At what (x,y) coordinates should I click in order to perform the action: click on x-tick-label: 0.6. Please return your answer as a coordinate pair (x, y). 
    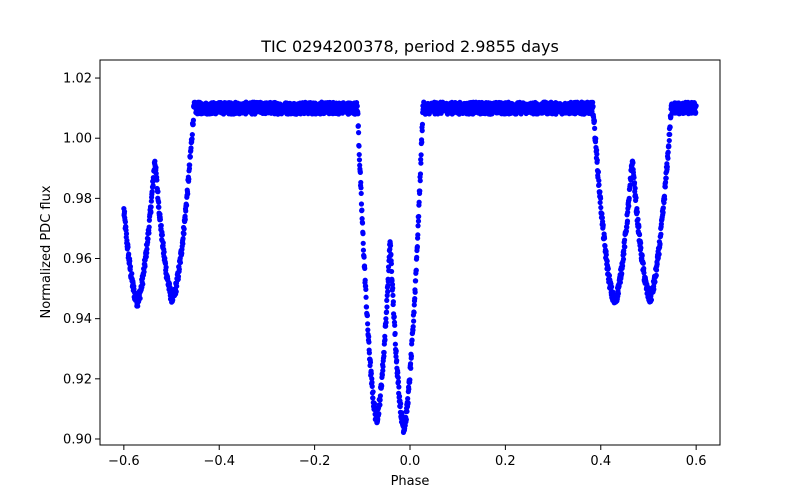
    Looking at the image, I should click on (696, 461).